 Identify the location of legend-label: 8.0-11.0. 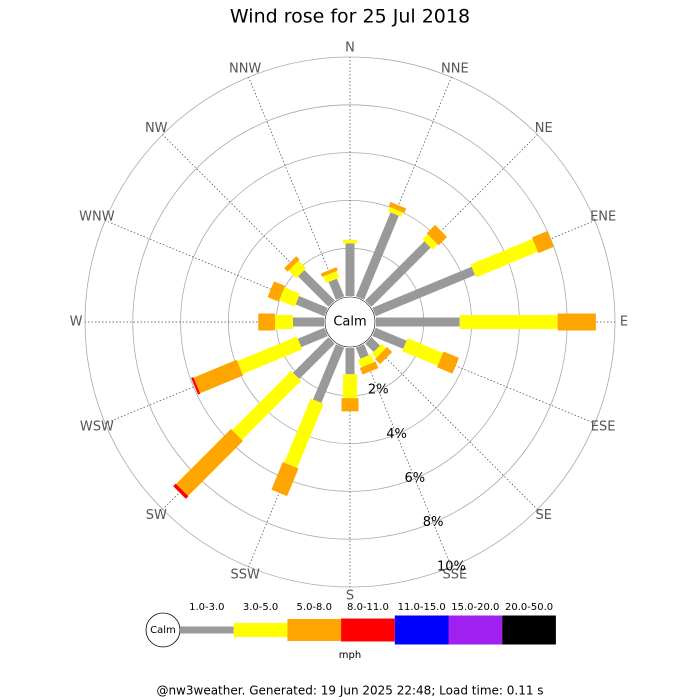
(368, 607).